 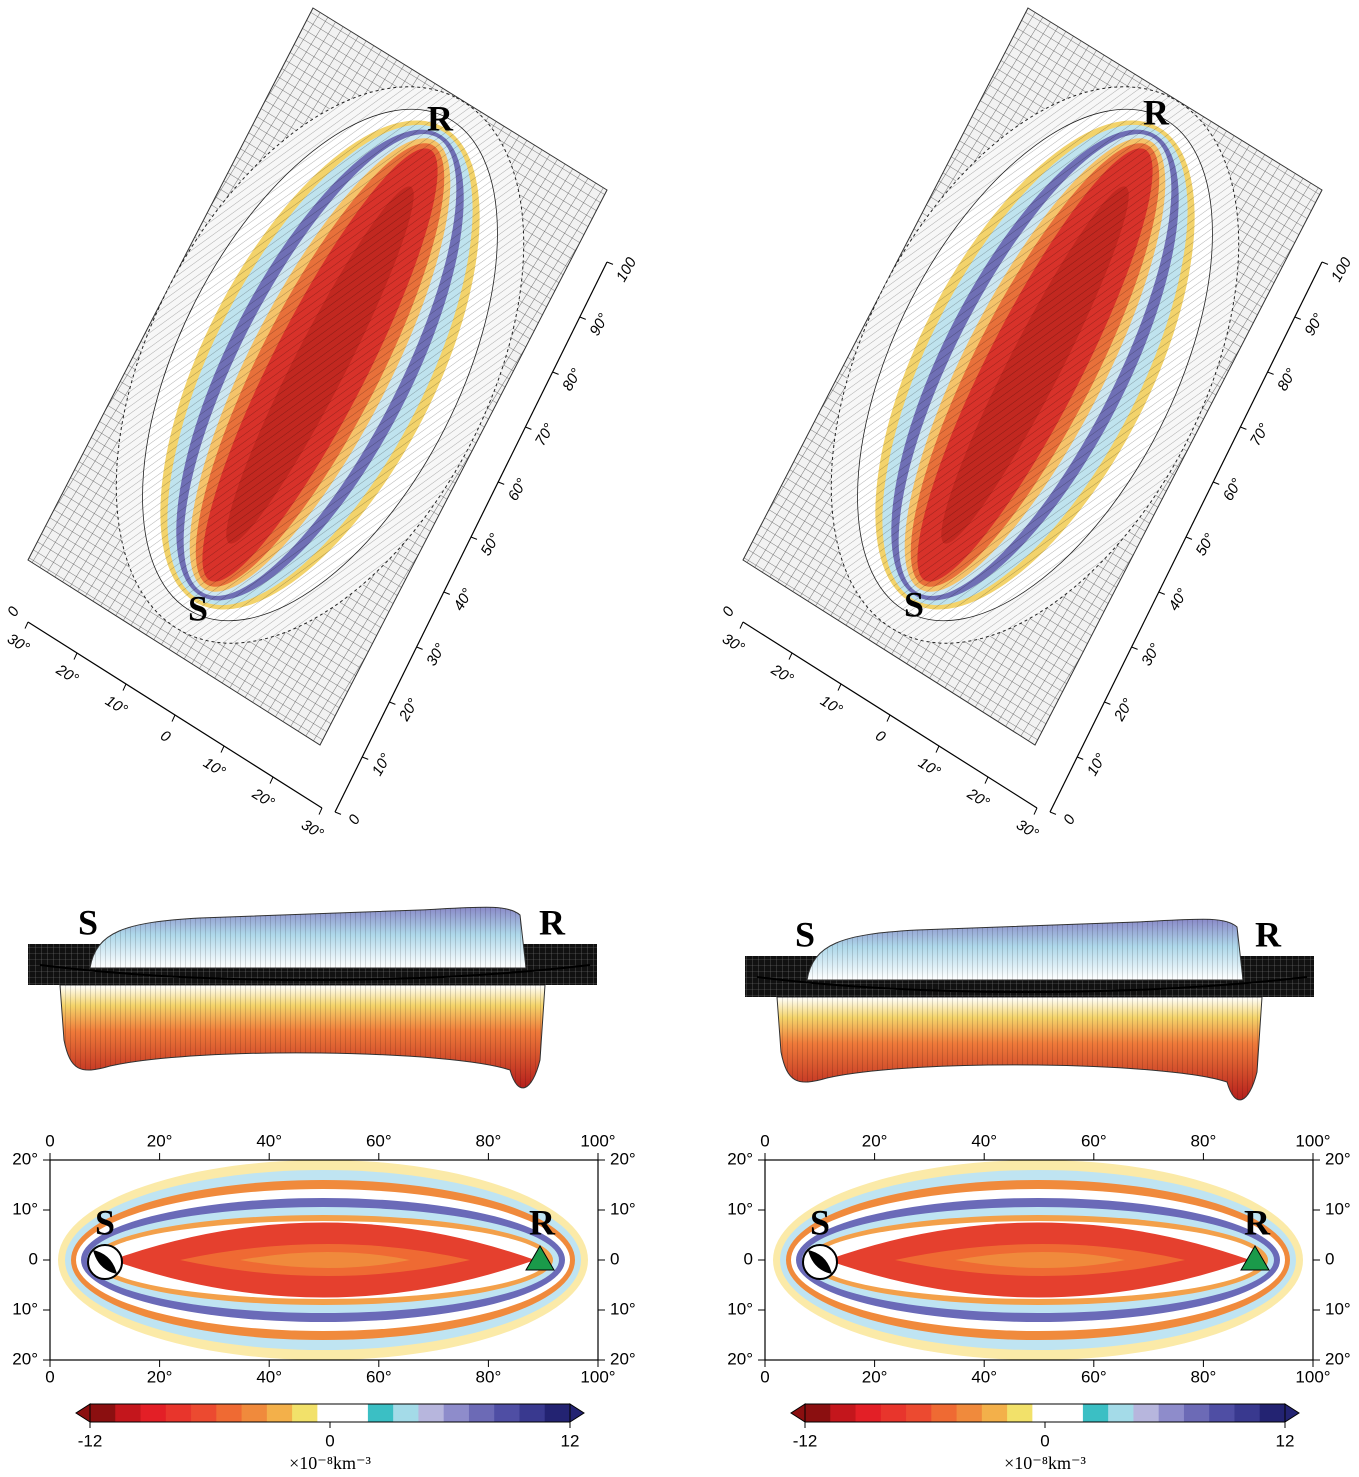 What do you see at coordinates (984, 1376) in the screenshot?
I see `x-tick-label: 40°` at bounding box center [984, 1376].